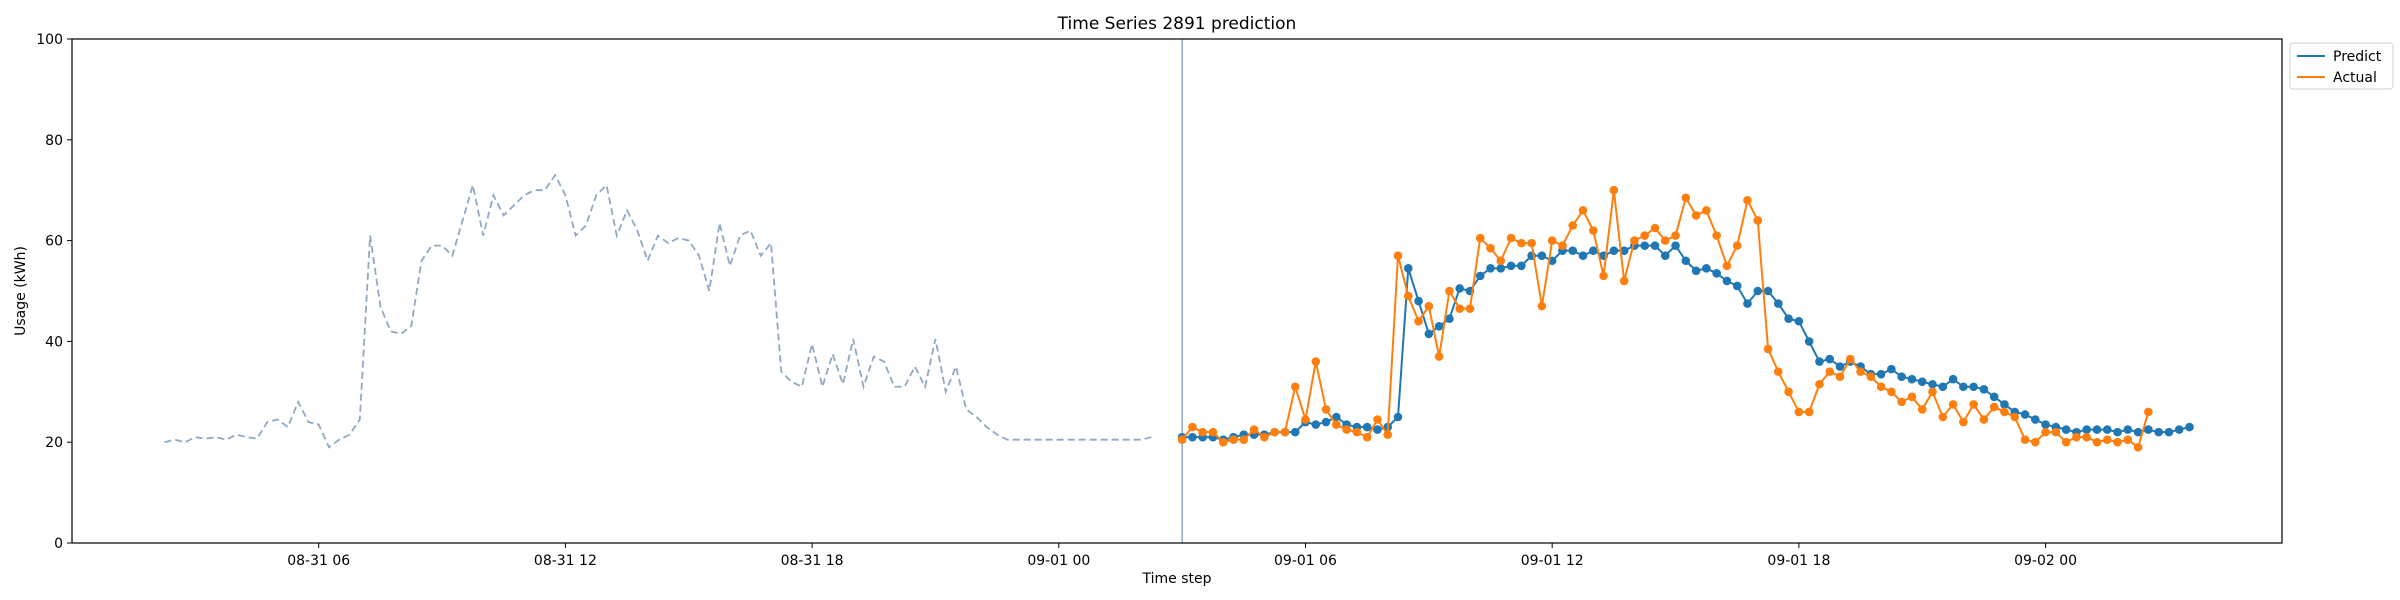  What do you see at coordinates (54, 342) in the screenshot?
I see `y-tick-label: 40` at bounding box center [54, 342].